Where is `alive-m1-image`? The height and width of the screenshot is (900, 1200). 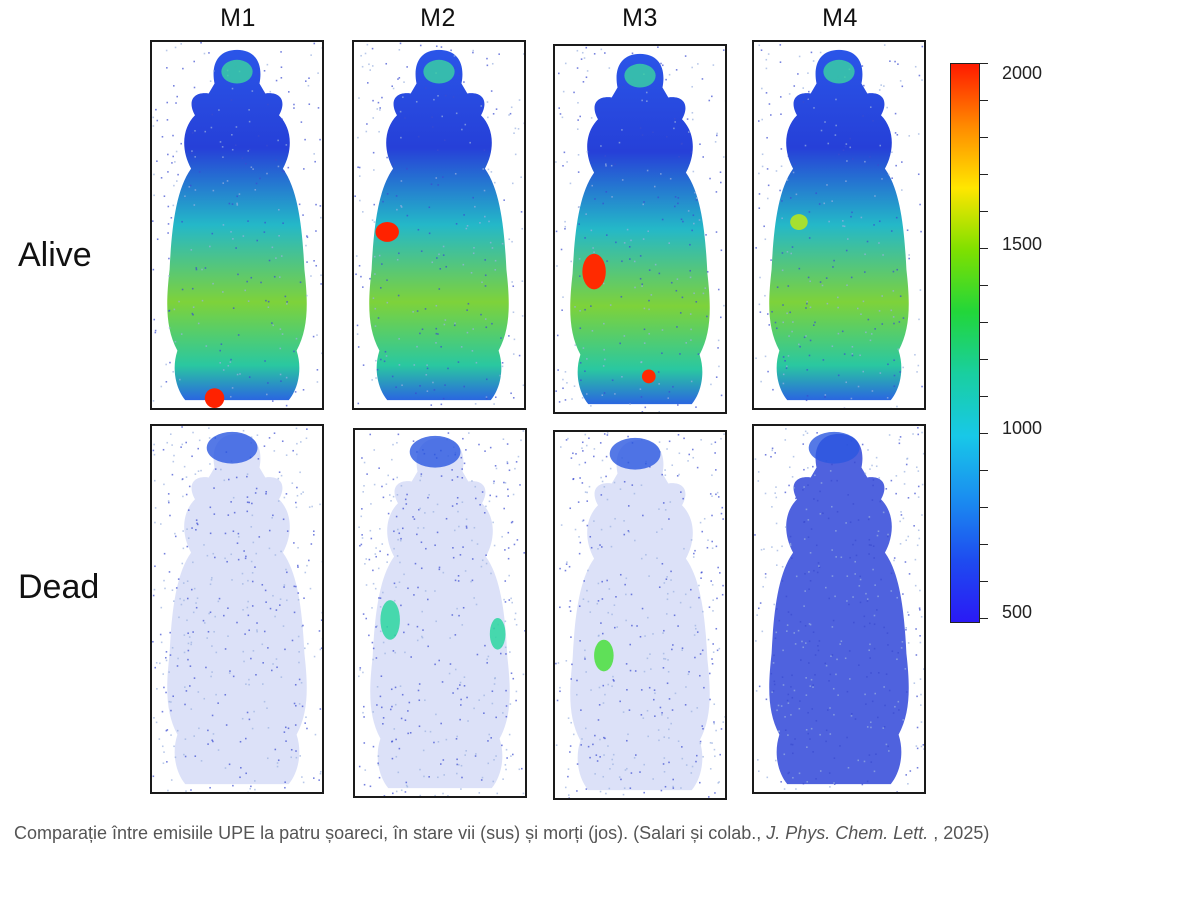
alive-m1-image is located at coordinates (237, 225).